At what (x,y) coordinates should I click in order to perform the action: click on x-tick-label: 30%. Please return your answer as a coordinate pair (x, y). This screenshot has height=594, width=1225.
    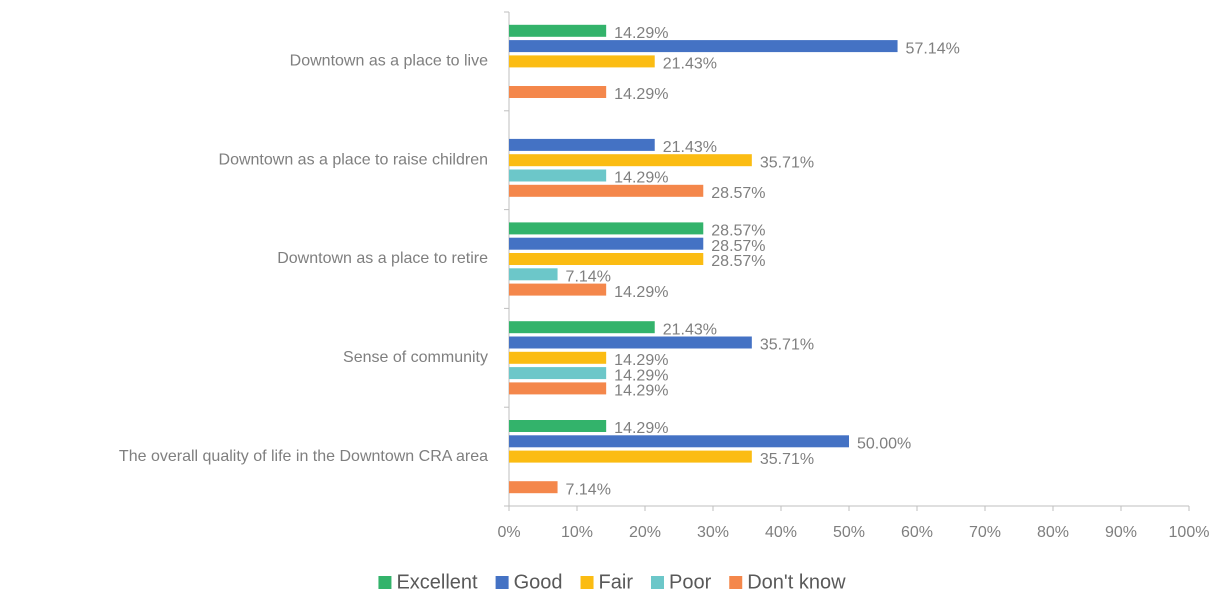
    Looking at the image, I should click on (713, 532).